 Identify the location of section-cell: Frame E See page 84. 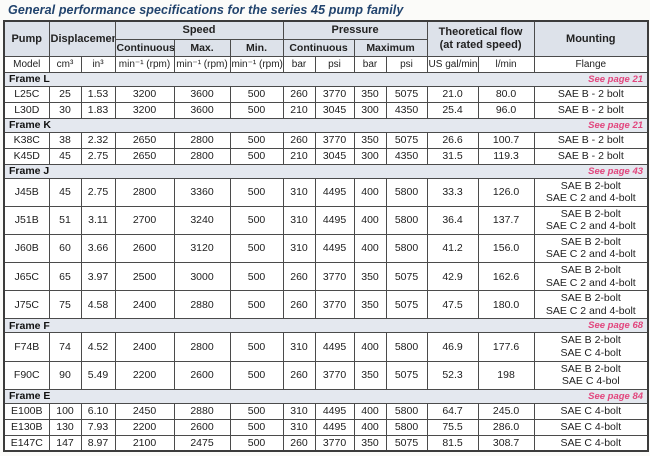
(326, 396).